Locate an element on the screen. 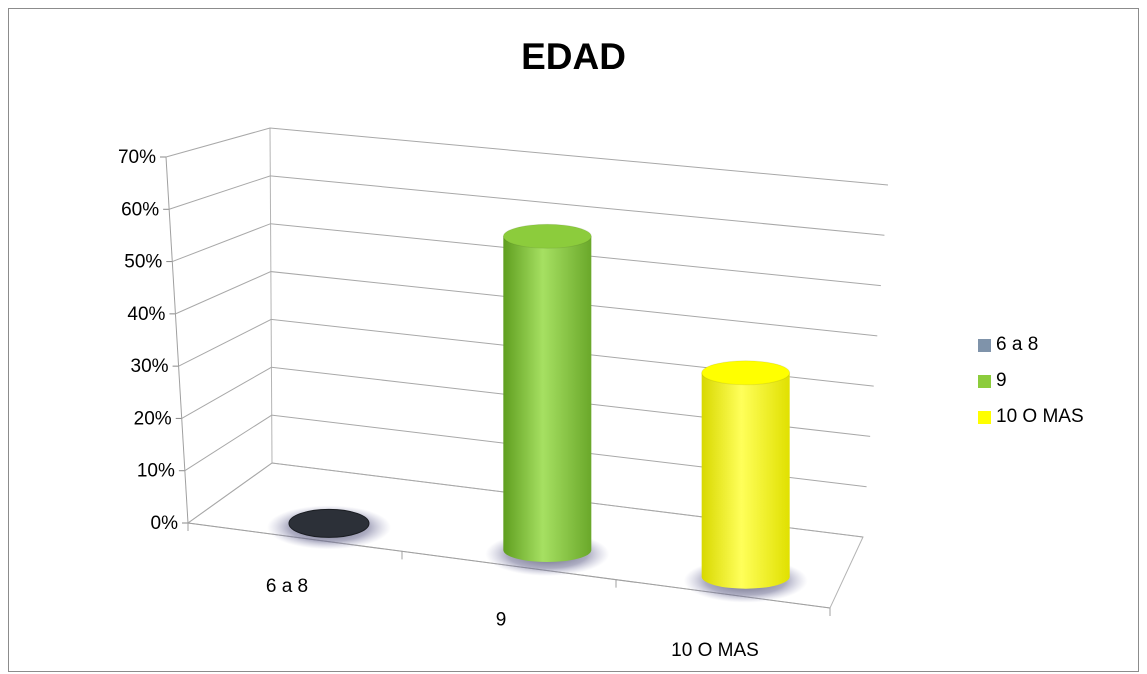  y-tick-label: 70% is located at coordinates (137, 157).